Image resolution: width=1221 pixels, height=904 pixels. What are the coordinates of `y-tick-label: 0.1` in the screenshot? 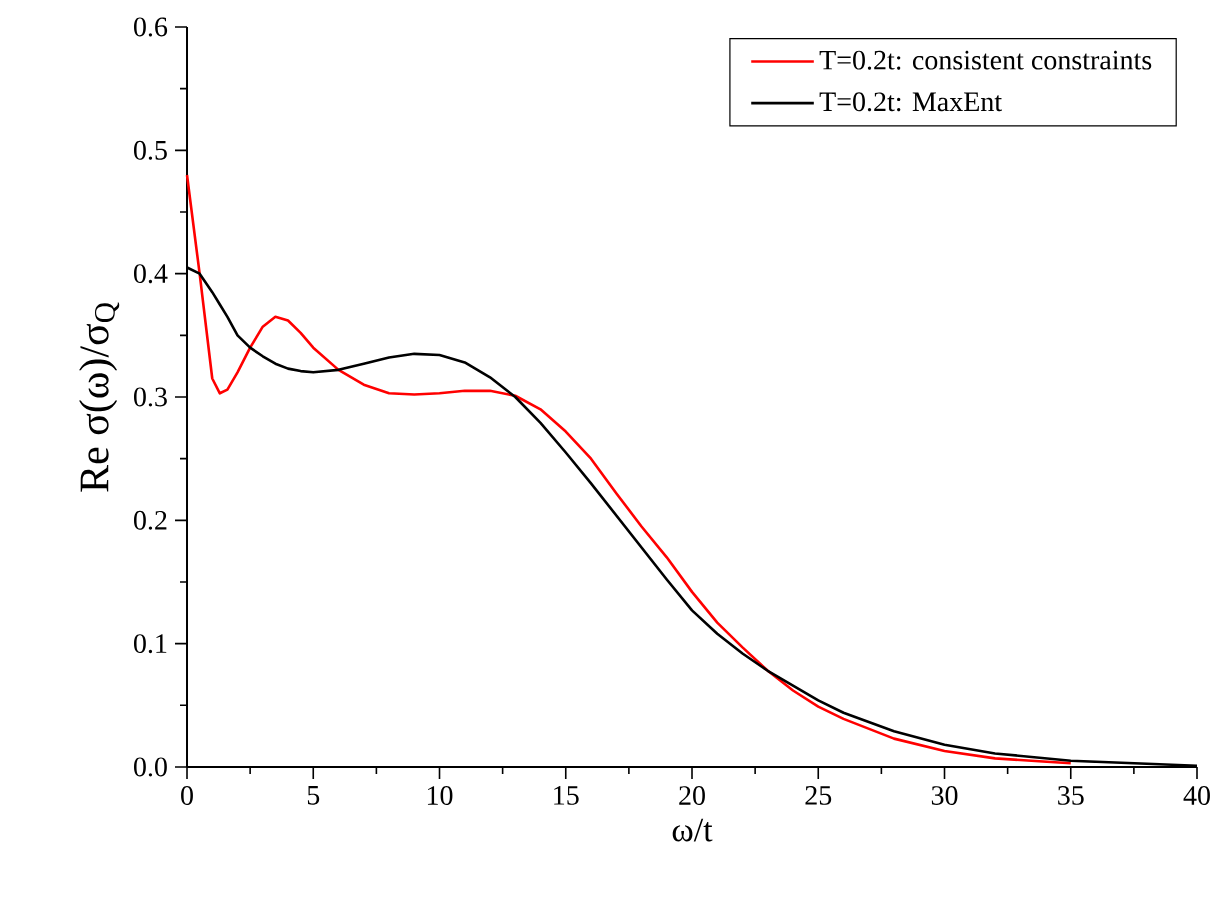 It's located at (150, 644).